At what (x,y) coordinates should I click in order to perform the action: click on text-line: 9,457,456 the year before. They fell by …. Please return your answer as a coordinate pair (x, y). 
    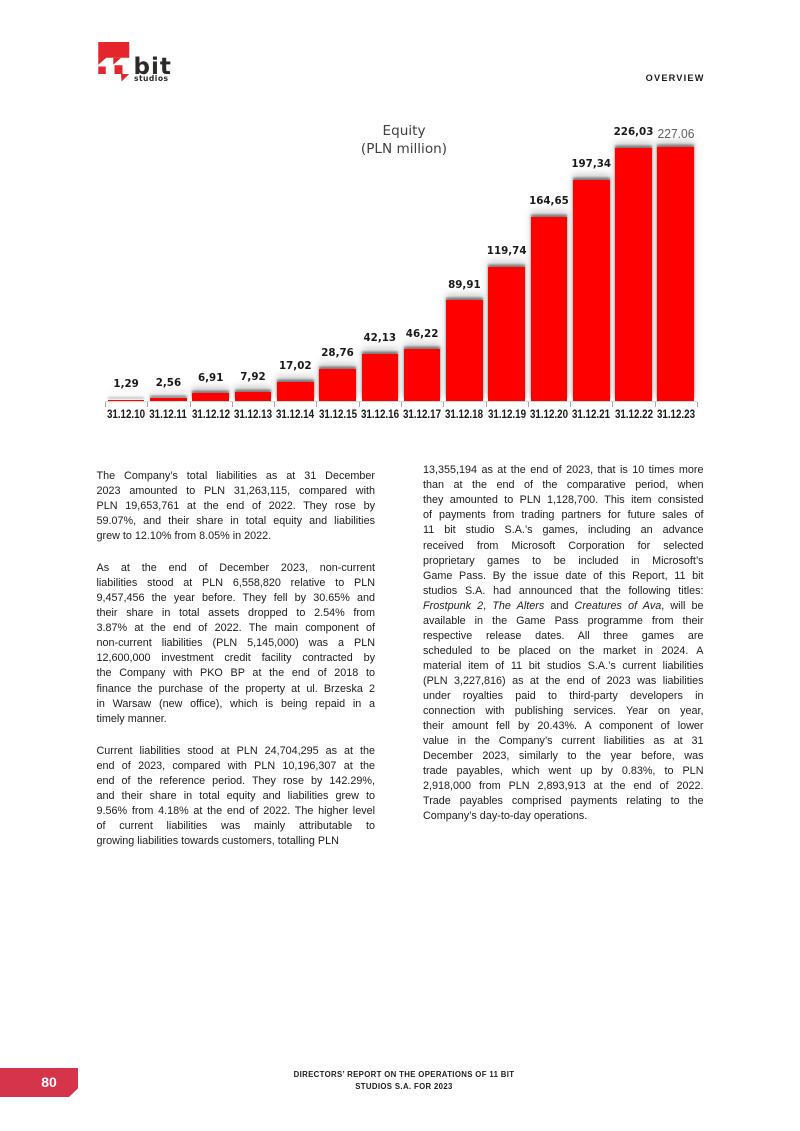
    Looking at the image, I should click on (236, 598).